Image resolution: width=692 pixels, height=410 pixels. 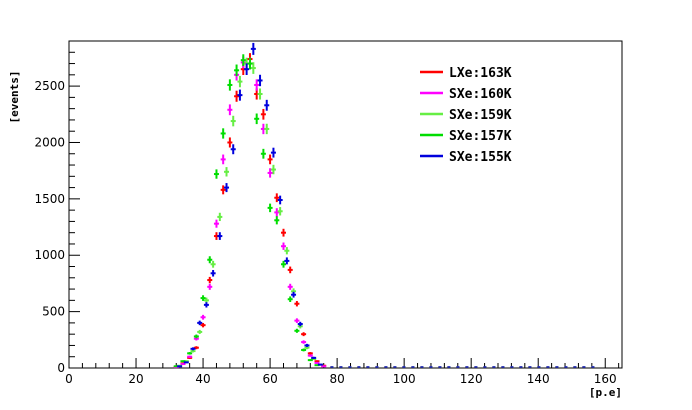 I want to click on y-axis-title: [events], so click(x=14, y=97).